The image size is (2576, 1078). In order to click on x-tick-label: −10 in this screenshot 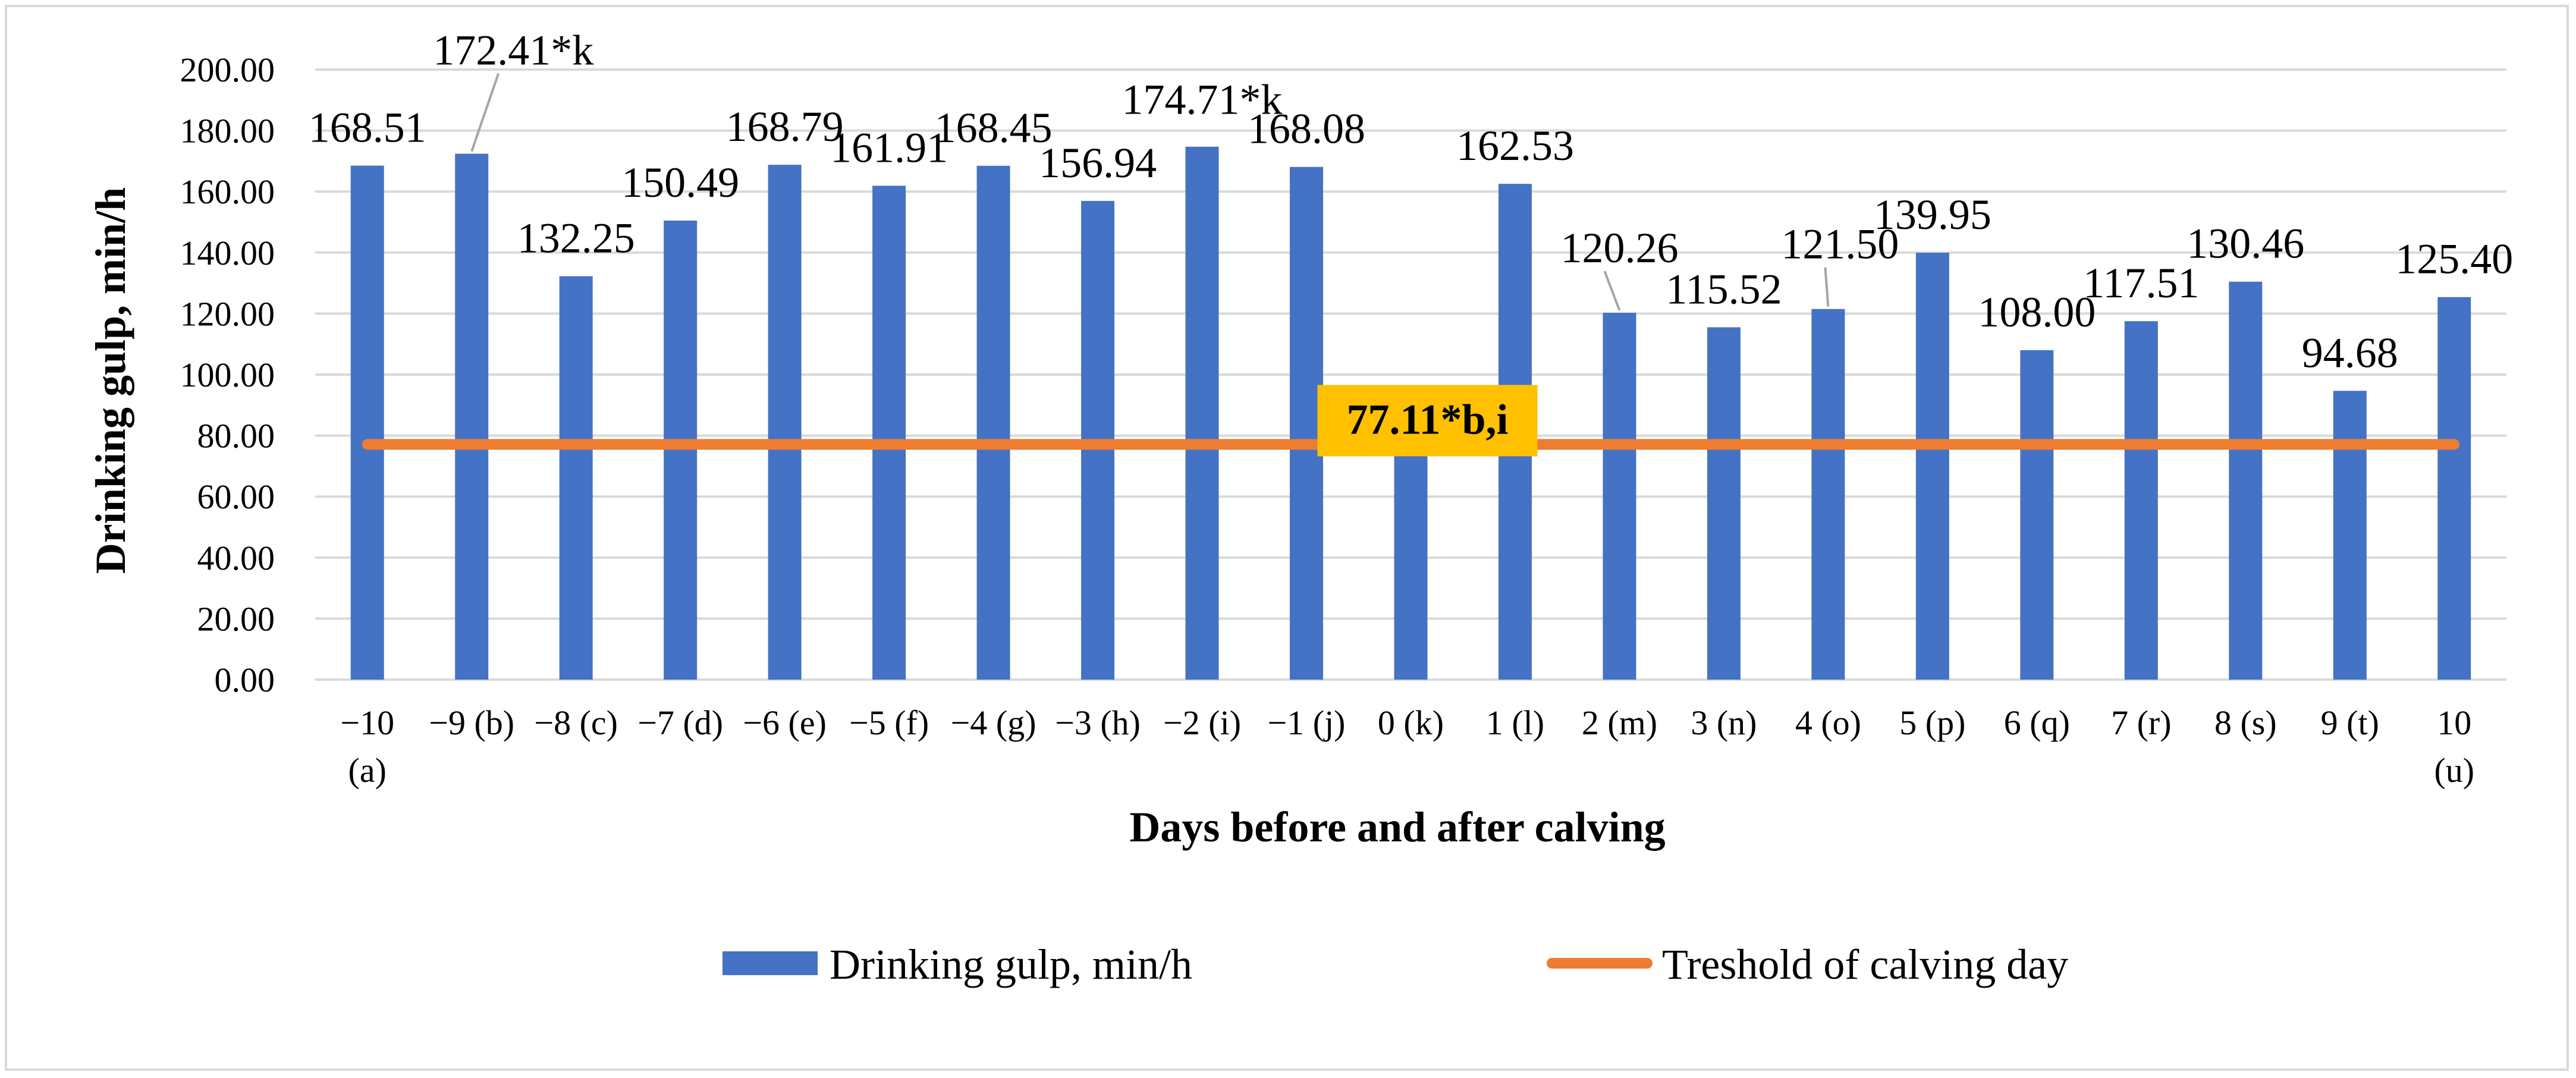, I will do `click(367, 723)`.